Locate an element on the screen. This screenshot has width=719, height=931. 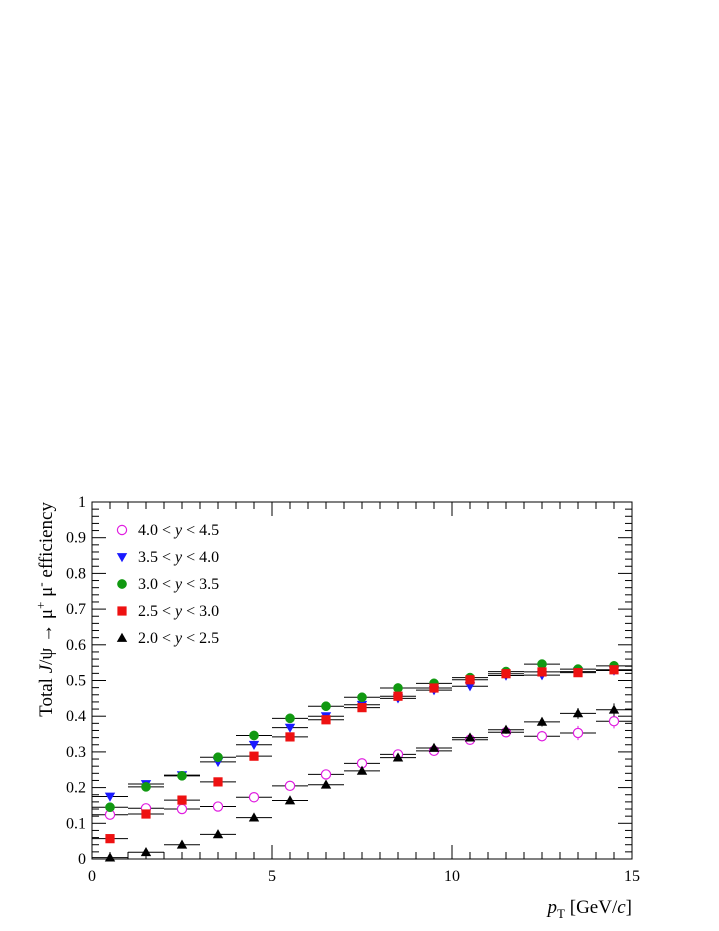
y-axis-title-pre: Total is located at coordinates (46, 695).